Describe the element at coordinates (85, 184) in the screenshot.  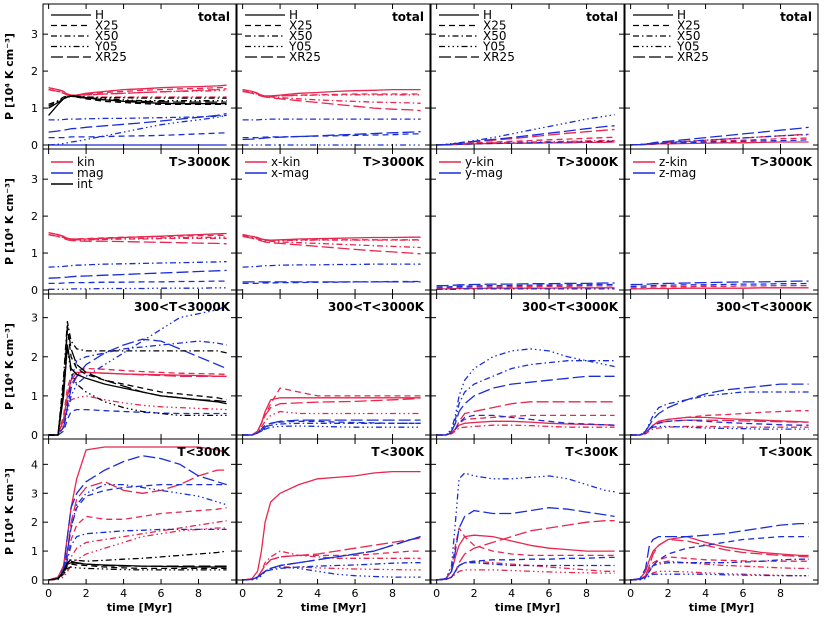
I see `legend-label-int: int` at that location.